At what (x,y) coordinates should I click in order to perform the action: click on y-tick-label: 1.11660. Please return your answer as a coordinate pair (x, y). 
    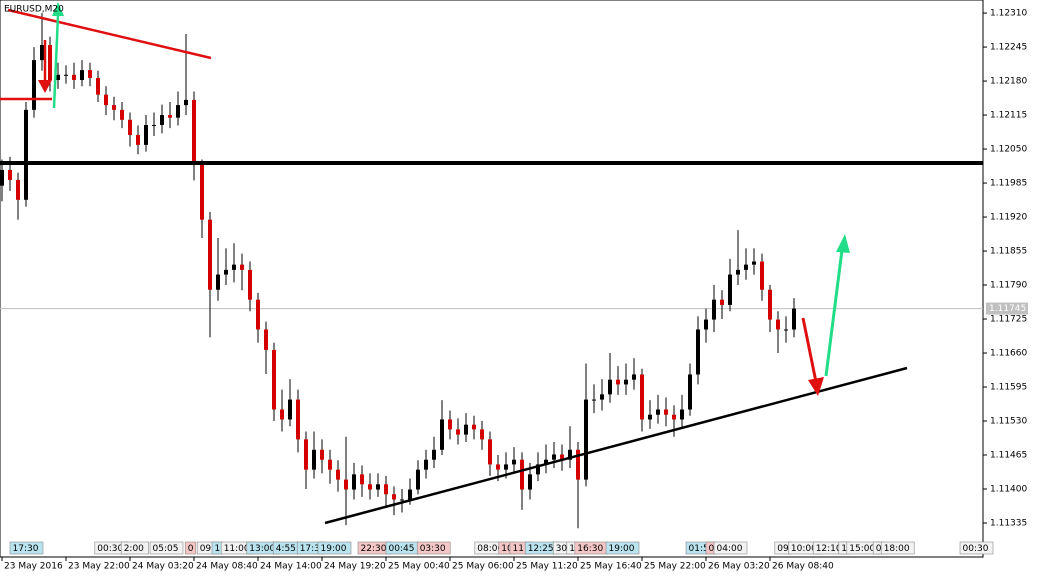
    Looking at the image, I should click on (1008, 354).